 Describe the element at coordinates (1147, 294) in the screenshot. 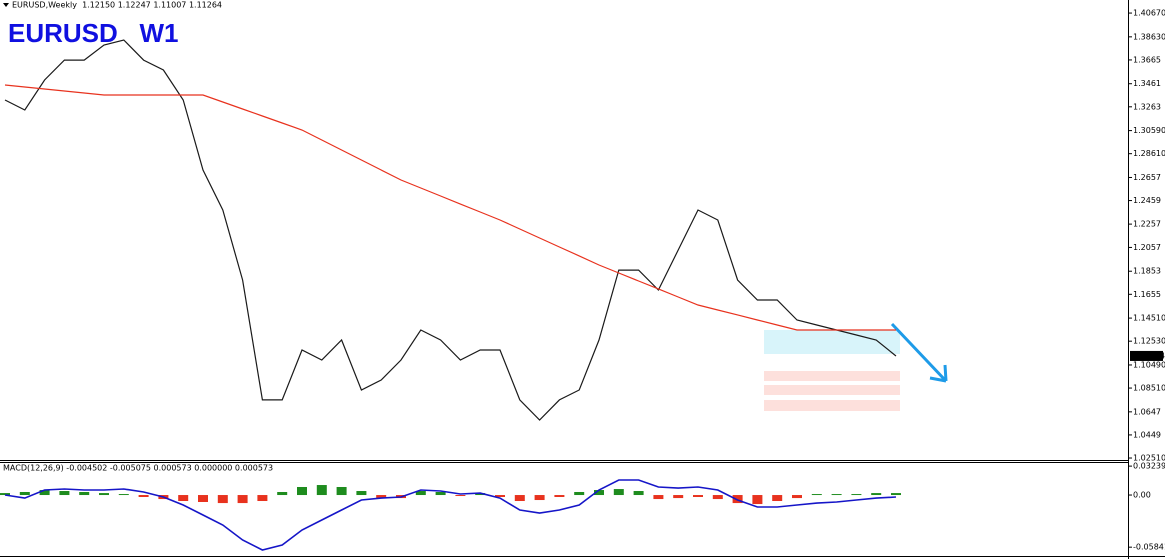

I see `y-tick-label: 1.1655` at that location.